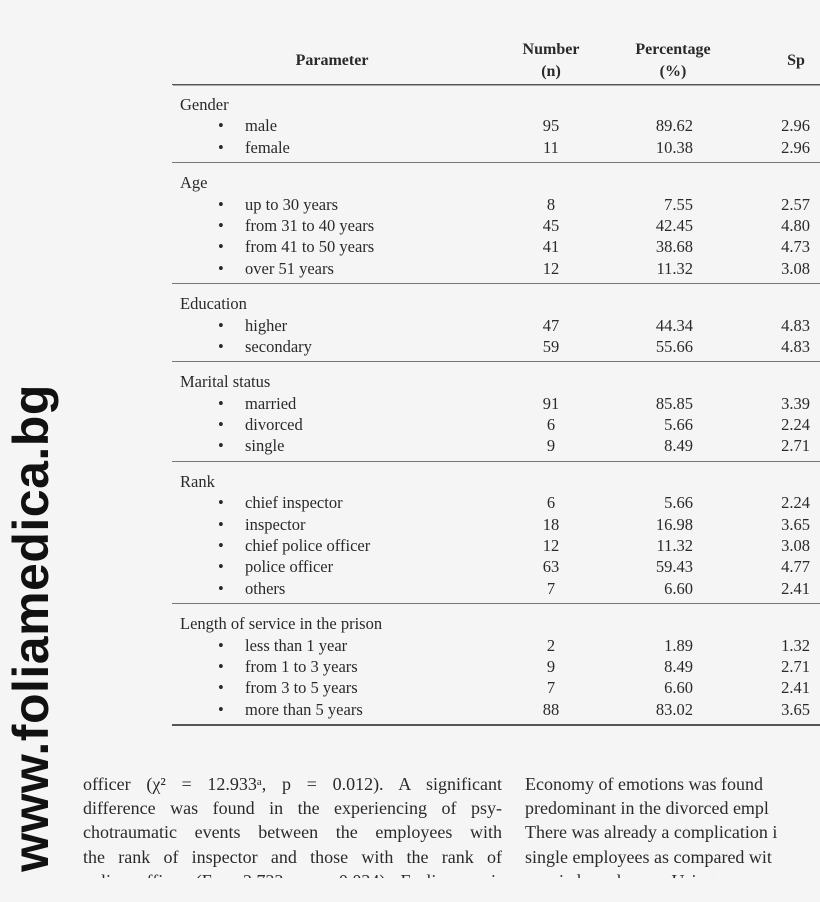 Image resolution: width=820 pixels, height=902 pixels. What do you see at coordinates (795, 688) in the screenshot?
I see `row-sp: 2.41` at bounding box center [795, 688].